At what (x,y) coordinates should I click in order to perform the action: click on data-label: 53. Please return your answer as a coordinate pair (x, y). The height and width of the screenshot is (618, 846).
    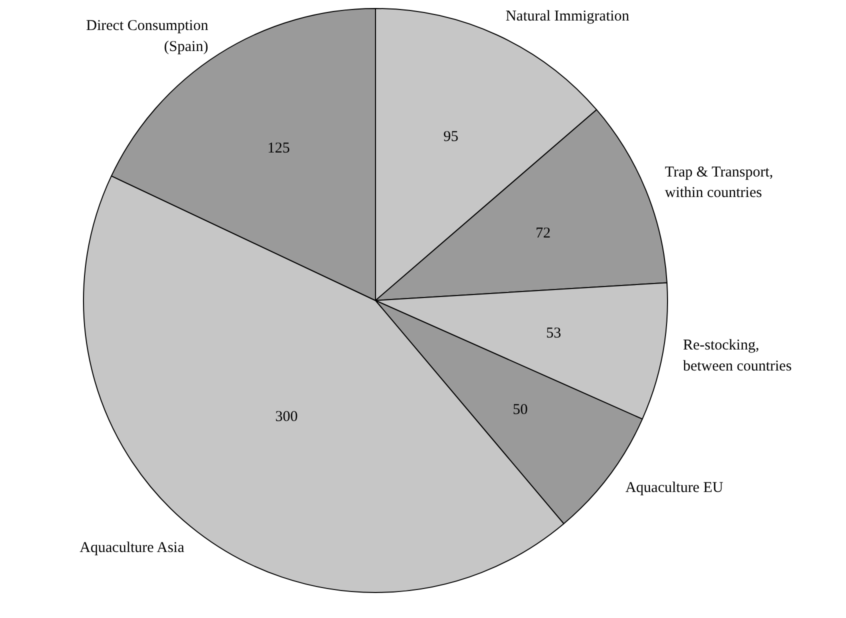
    Looking at the image, I should click on (554, 334).